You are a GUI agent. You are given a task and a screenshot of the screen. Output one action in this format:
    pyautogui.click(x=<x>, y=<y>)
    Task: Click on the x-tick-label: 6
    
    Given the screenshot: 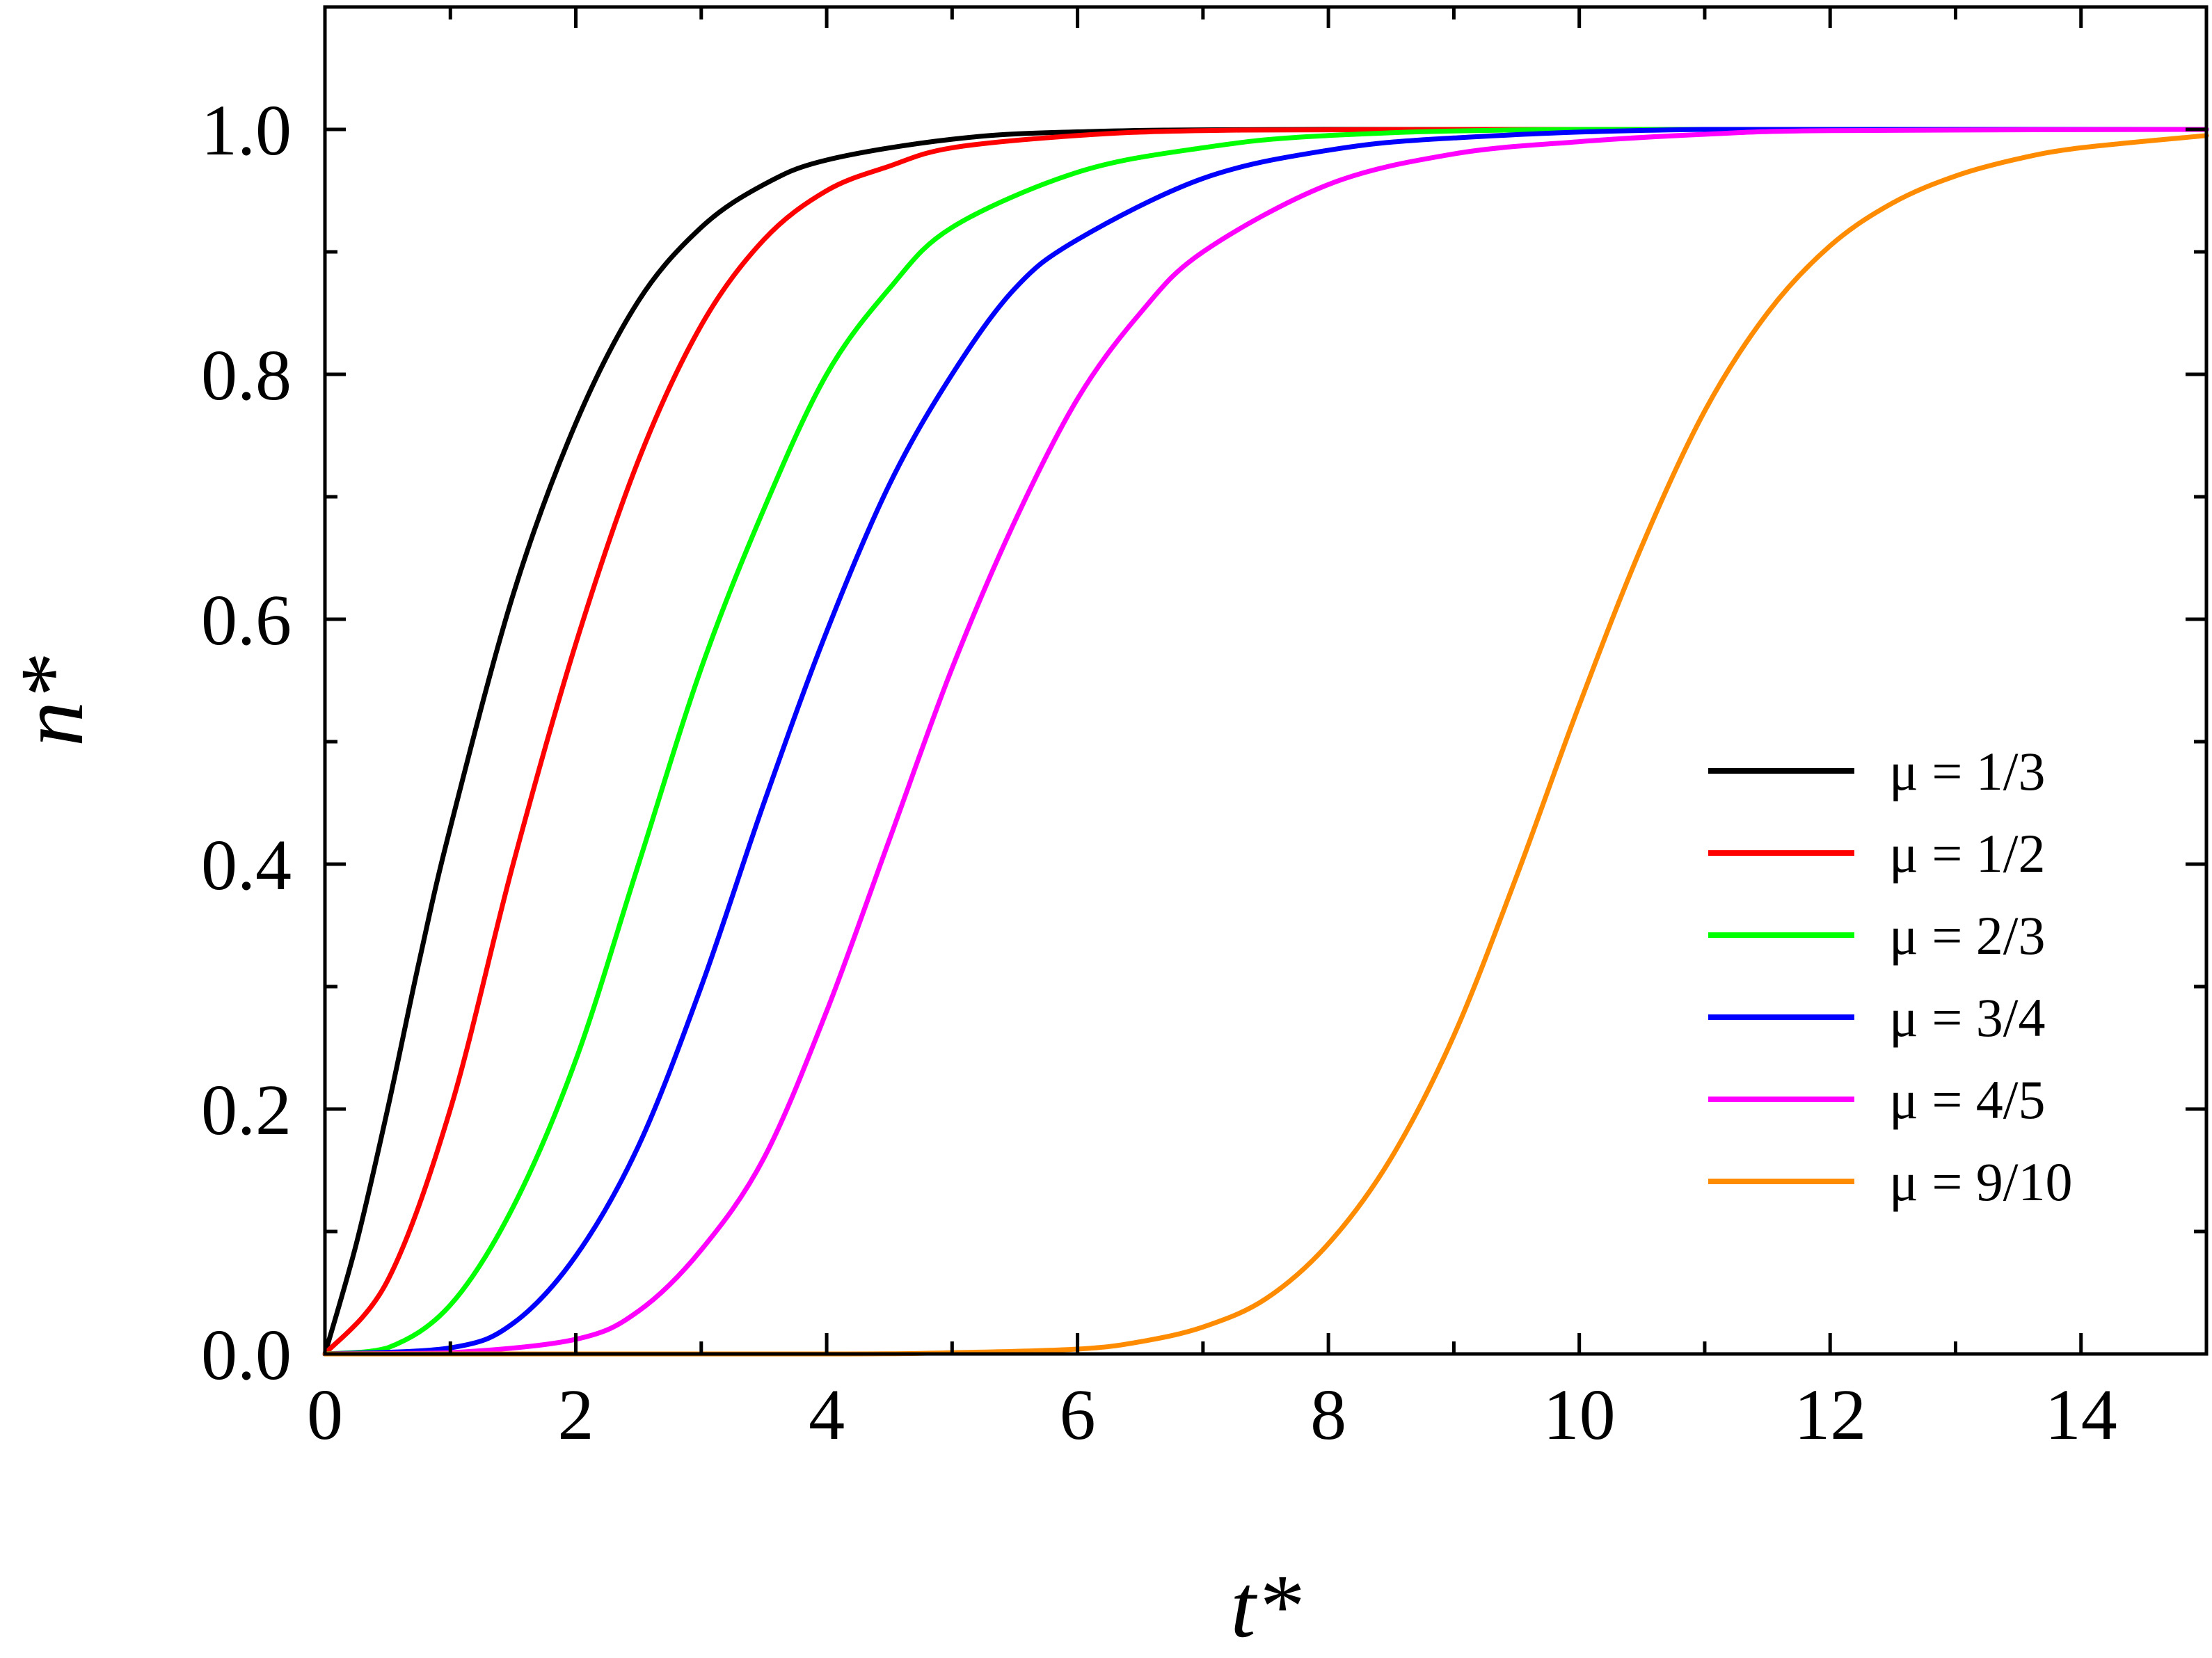 What is the action you would take?
    pyautogui.click(x=1078, y=1415)
    